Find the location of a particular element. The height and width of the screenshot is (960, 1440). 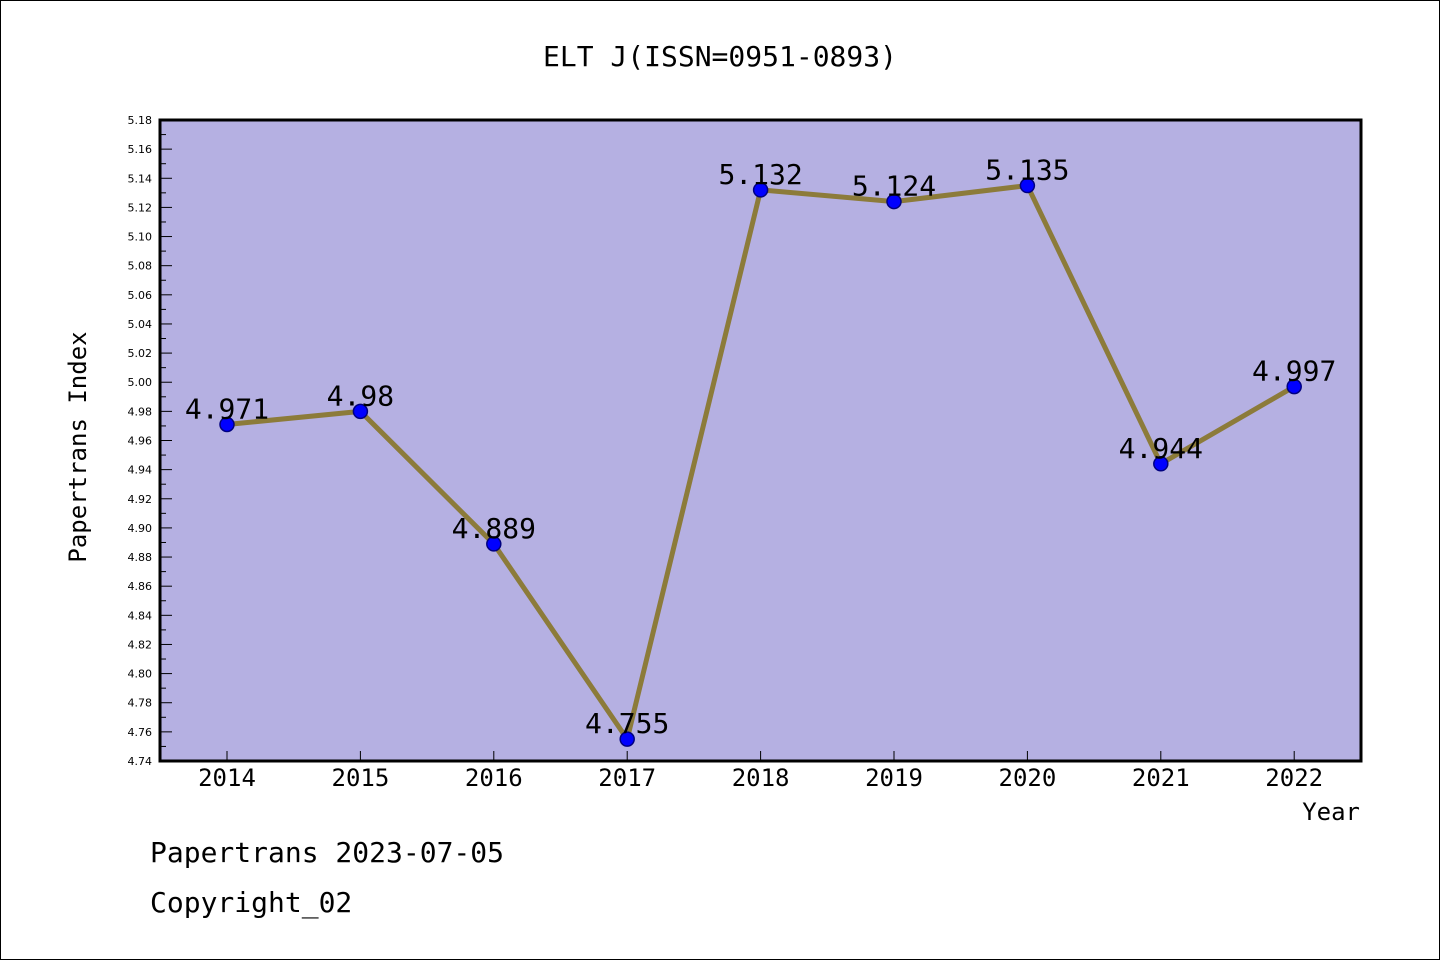

y-tick-label: 4.82 is located at coordinates (140, 644).